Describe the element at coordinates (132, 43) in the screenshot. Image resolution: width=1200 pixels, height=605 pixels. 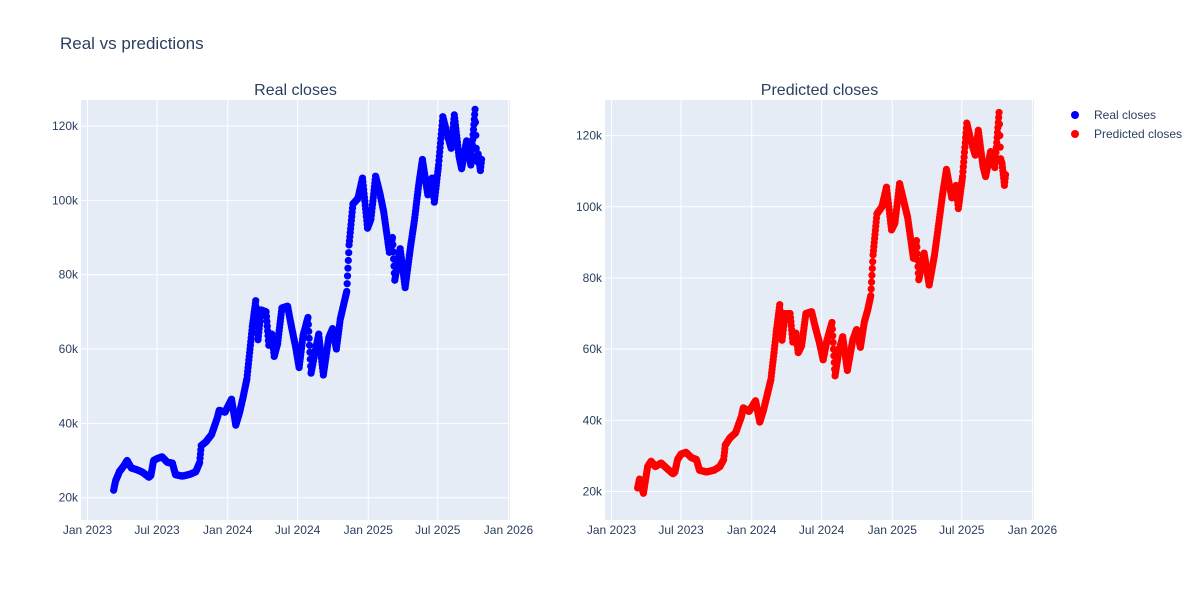
I see `figure-title: Real vs predictions` at that location.